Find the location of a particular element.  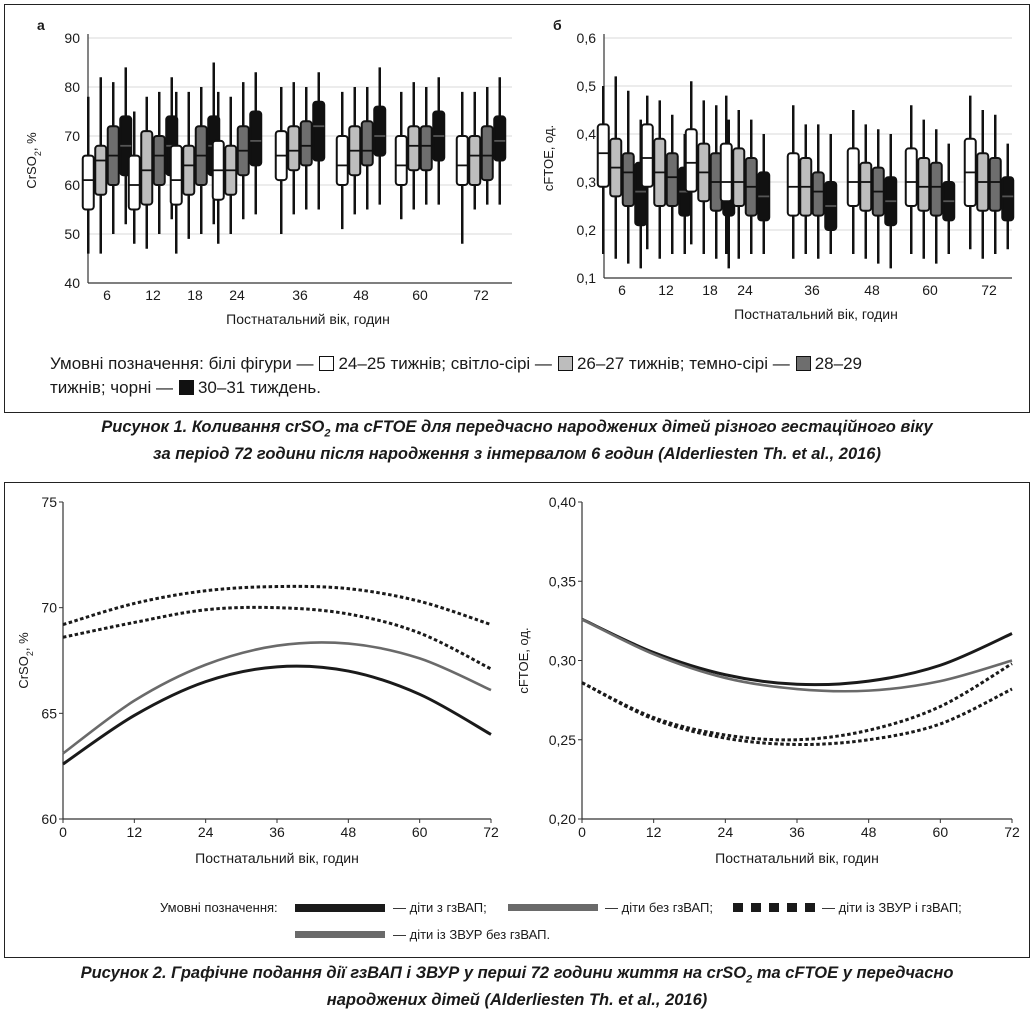

fig2-legend-item-2: — діти без гзВАП; is located at coordinates (659, 907).